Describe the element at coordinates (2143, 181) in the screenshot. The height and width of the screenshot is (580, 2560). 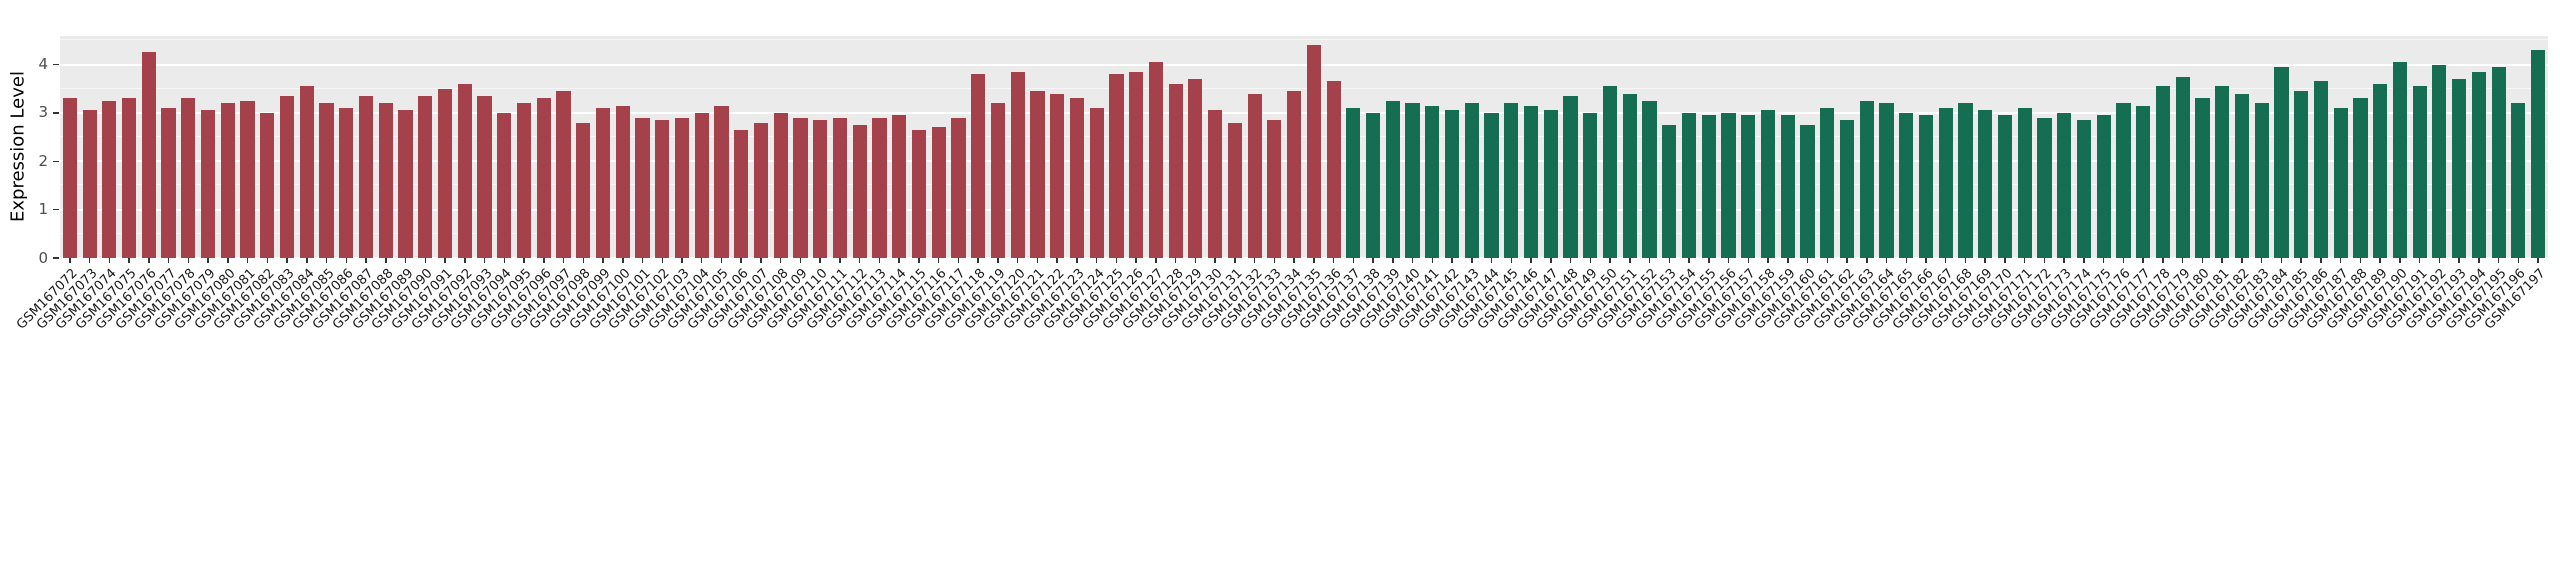
I see `bar-GSM167177` at that location.